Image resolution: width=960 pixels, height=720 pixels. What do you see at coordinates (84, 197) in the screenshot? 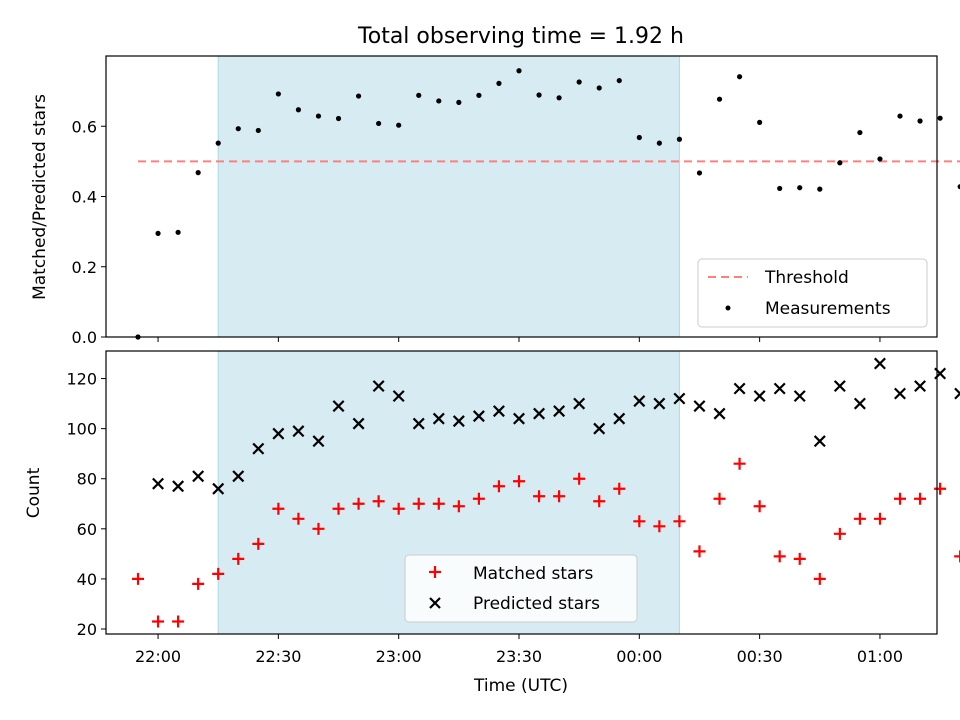
I see `y-tick-label: 0.4` at bounding box center [84, 197].